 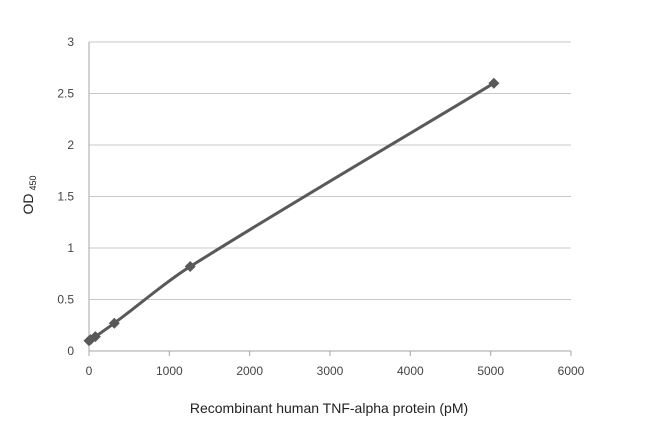 I want to click on y-axis-label-subscript: 450, so click(x=33, y=182).